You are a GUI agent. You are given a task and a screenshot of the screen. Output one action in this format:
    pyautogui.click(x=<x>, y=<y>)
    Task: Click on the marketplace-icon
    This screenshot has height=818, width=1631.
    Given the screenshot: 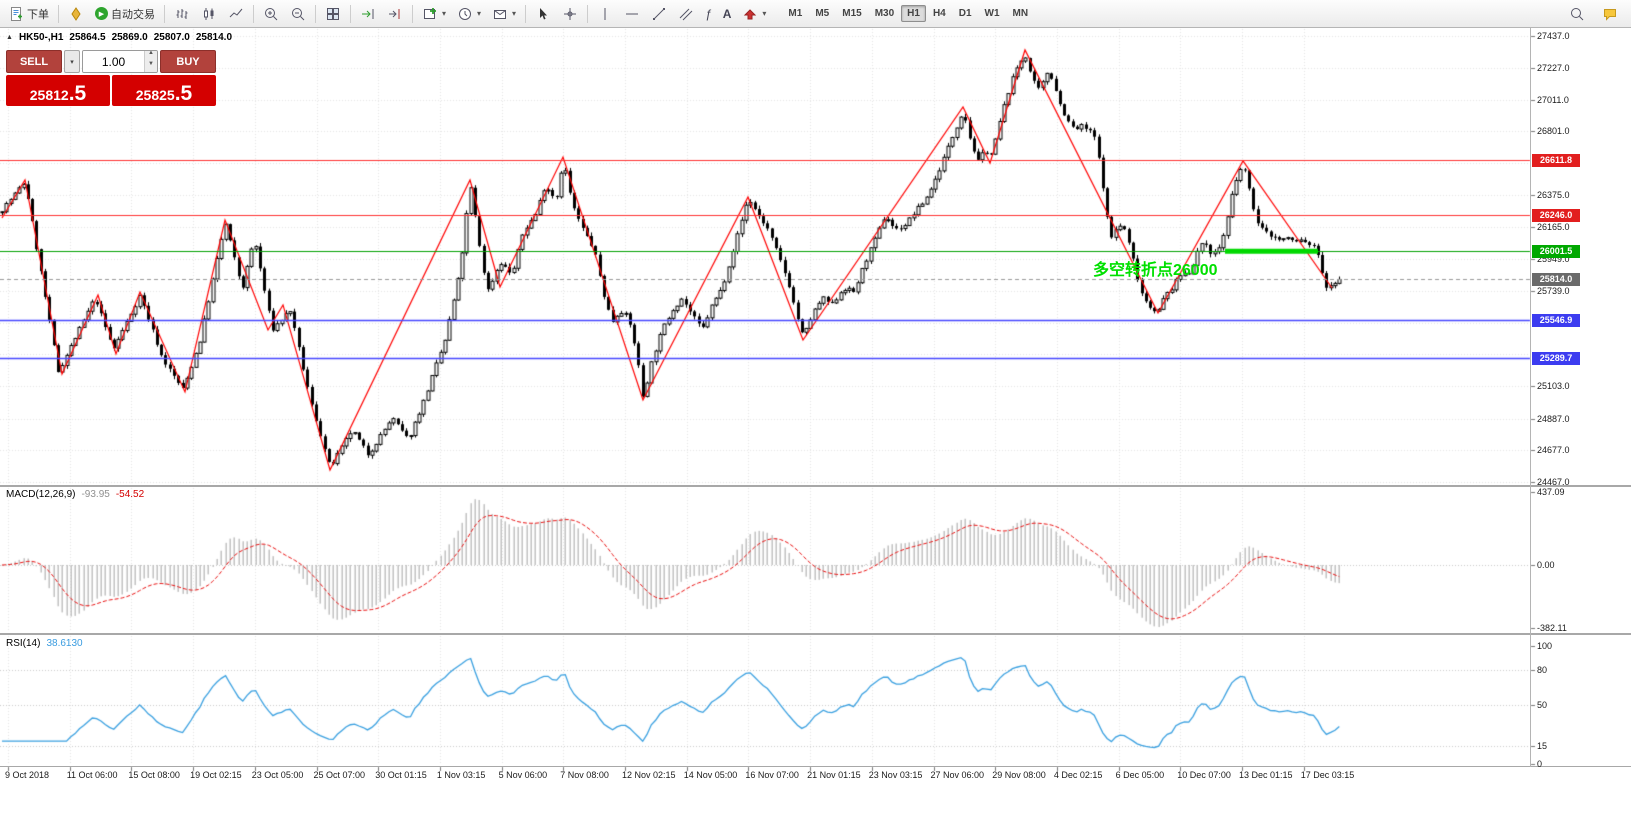 What is the action you would take?
    pyautogui.click(x=76, y=13)
    